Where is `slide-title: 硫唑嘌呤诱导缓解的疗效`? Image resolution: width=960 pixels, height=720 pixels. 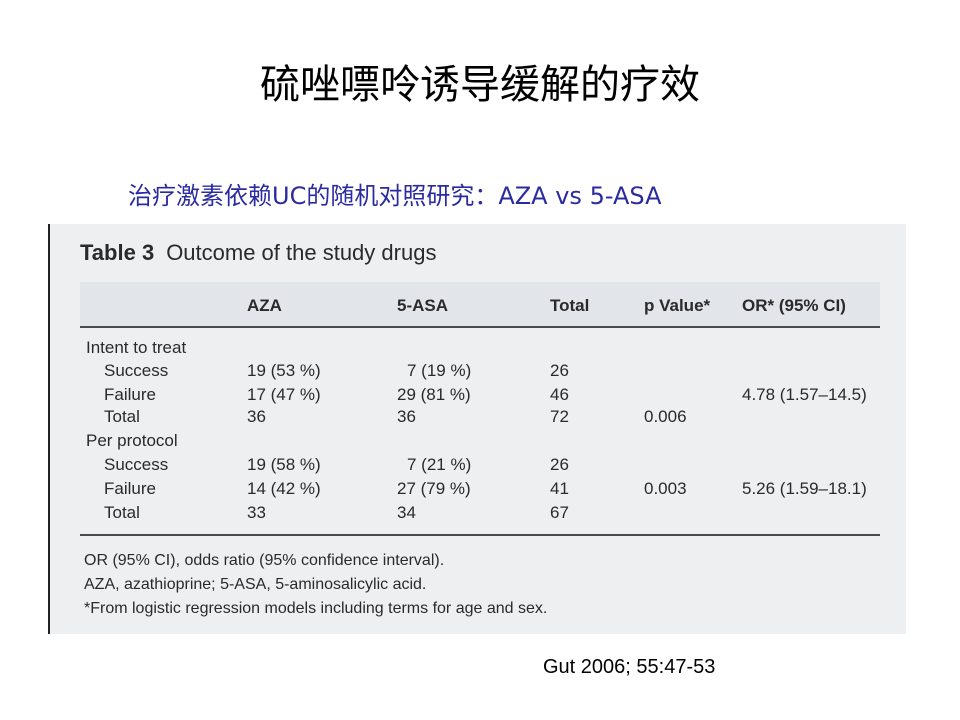 slide-title: 硫唑嘌呤诱导缓解的疗效 is located at coordinates (480, 85).